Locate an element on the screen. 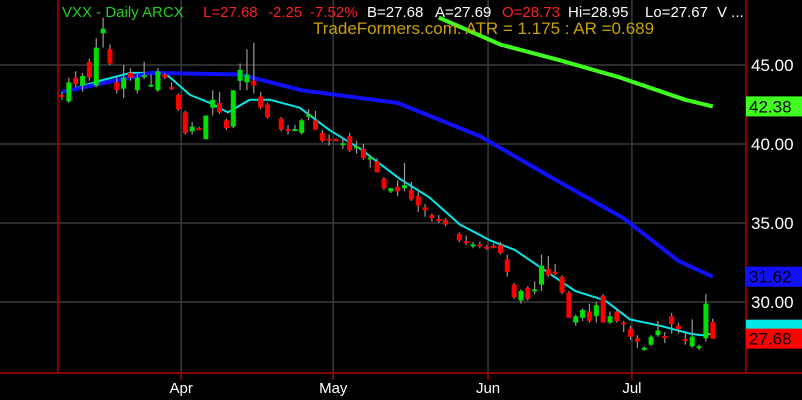 The height and width of the screenshot is (400, 802). high: Hi=28.95 is located at coordinates (598, 12).